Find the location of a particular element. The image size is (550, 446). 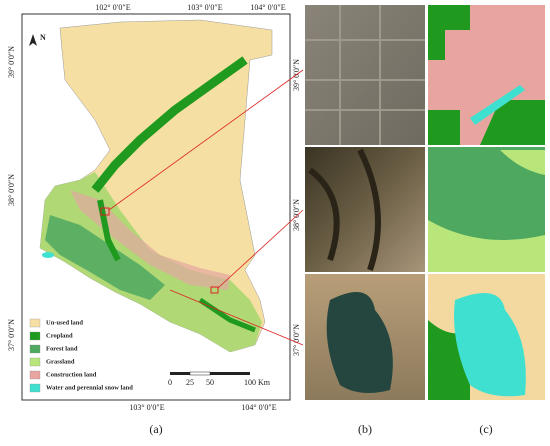

panel-label: (b) is located at coordinates (365, 429).